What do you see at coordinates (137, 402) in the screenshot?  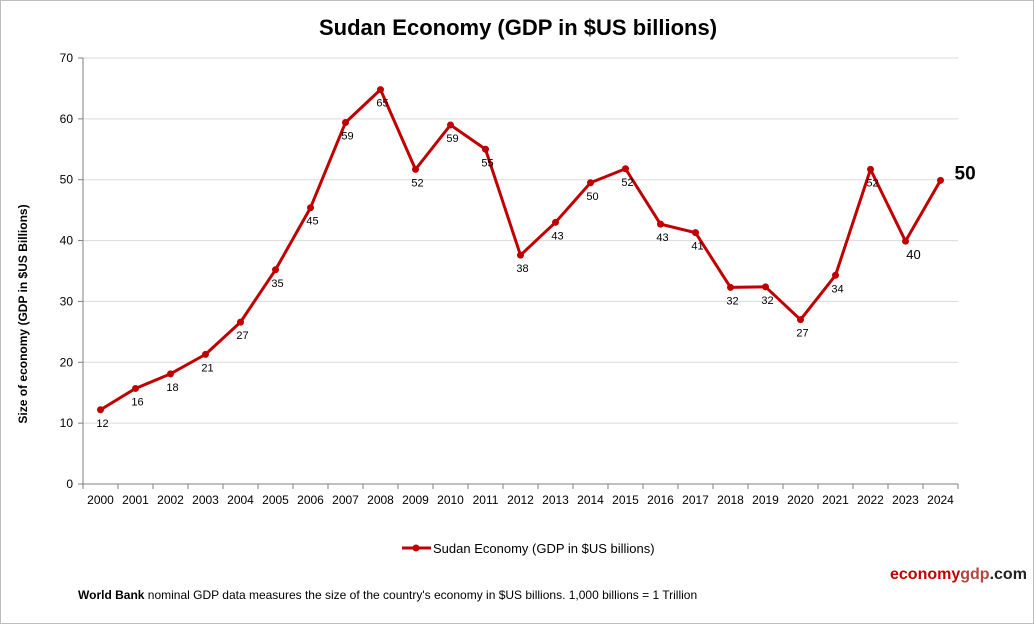 I see `data-label: 16` at bounding box center [137, 402].